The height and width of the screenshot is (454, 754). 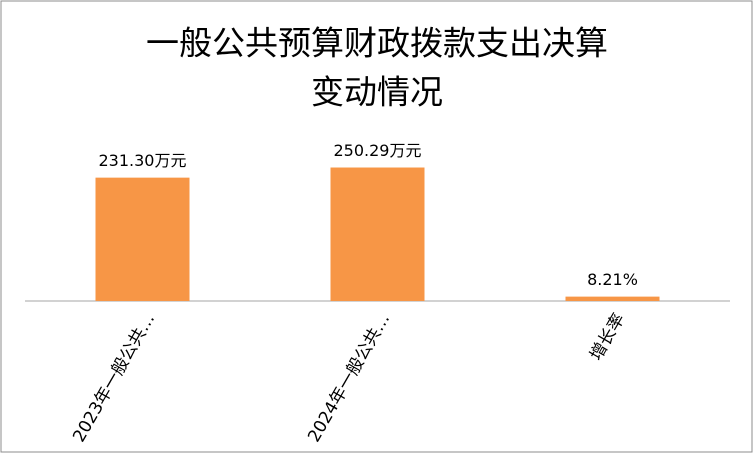 What do you see at coordinates (378, 150) in the screenshot?
I see `value-label: 250.29万元` at bounding box center [378, 150].